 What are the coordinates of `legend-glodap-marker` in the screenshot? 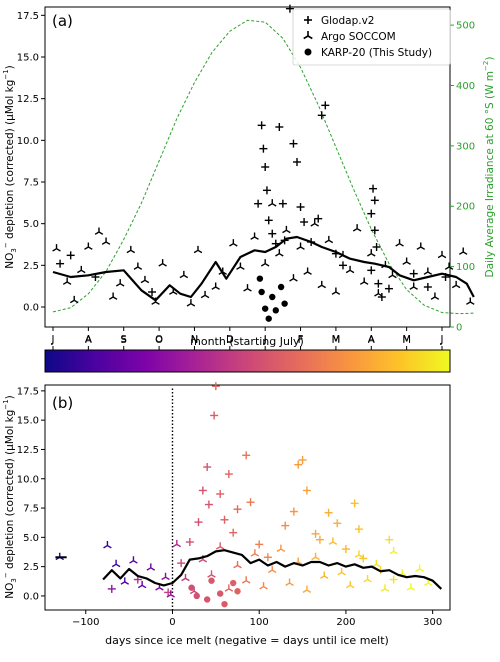 It's located at (308, 20).